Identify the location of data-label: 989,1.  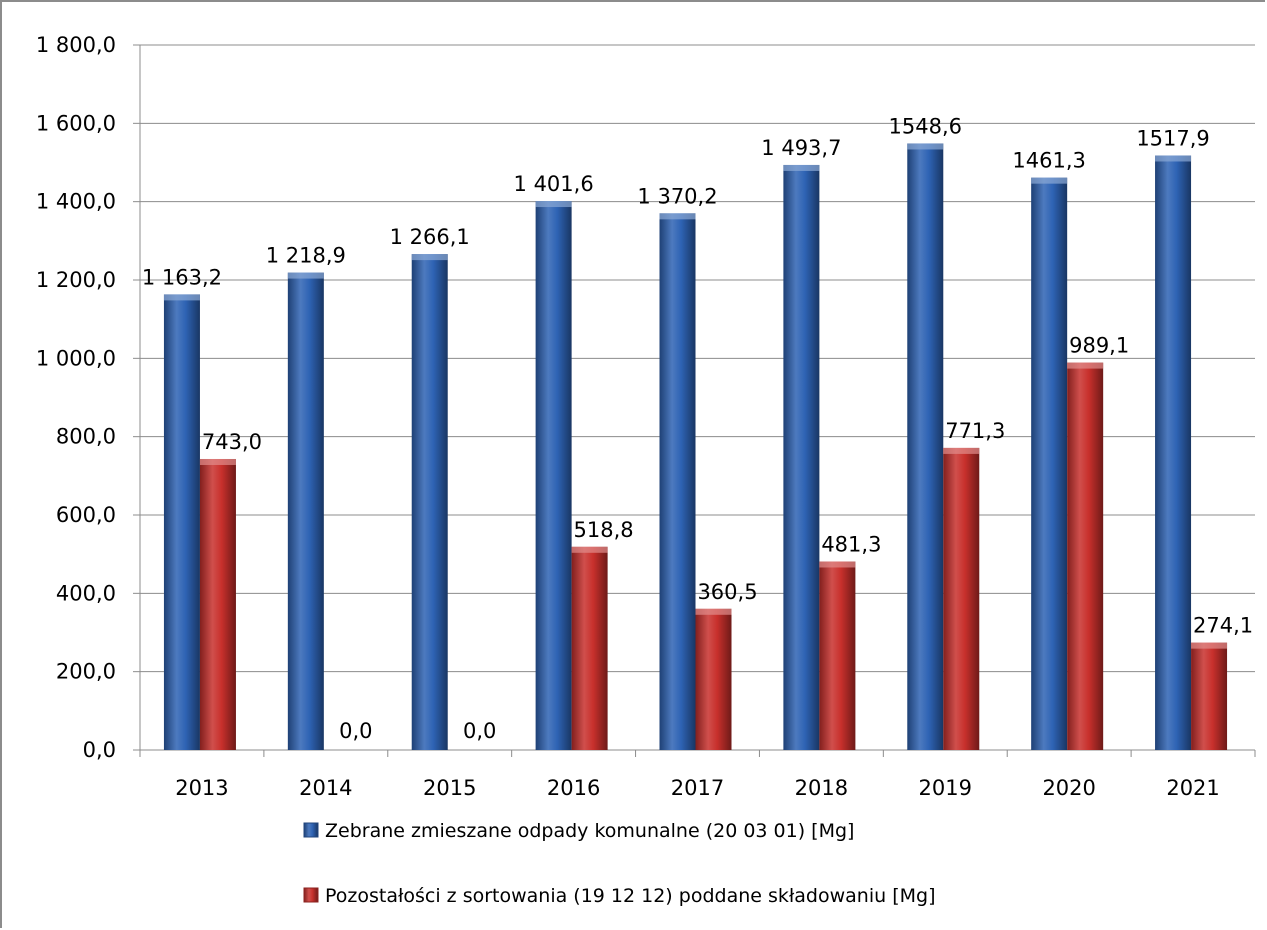
(1099, 346).